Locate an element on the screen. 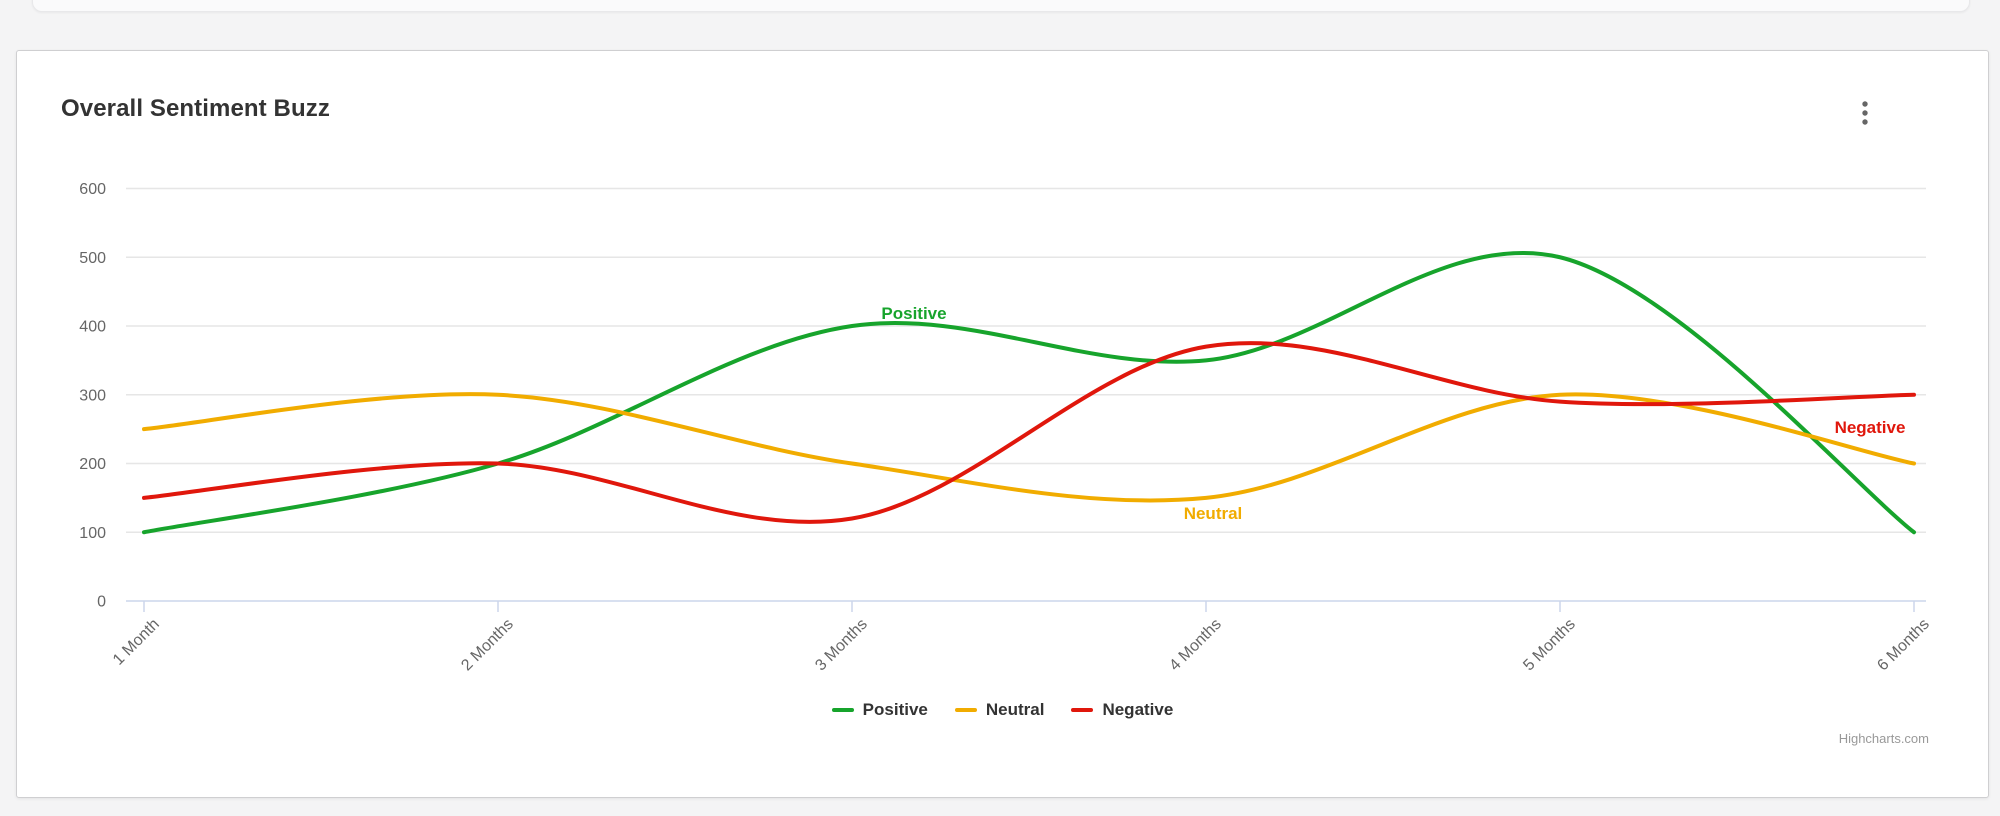 The width and height of the screenshot is (2000, 816). legend-swatch-neutral is located at coordinates (965, 710).